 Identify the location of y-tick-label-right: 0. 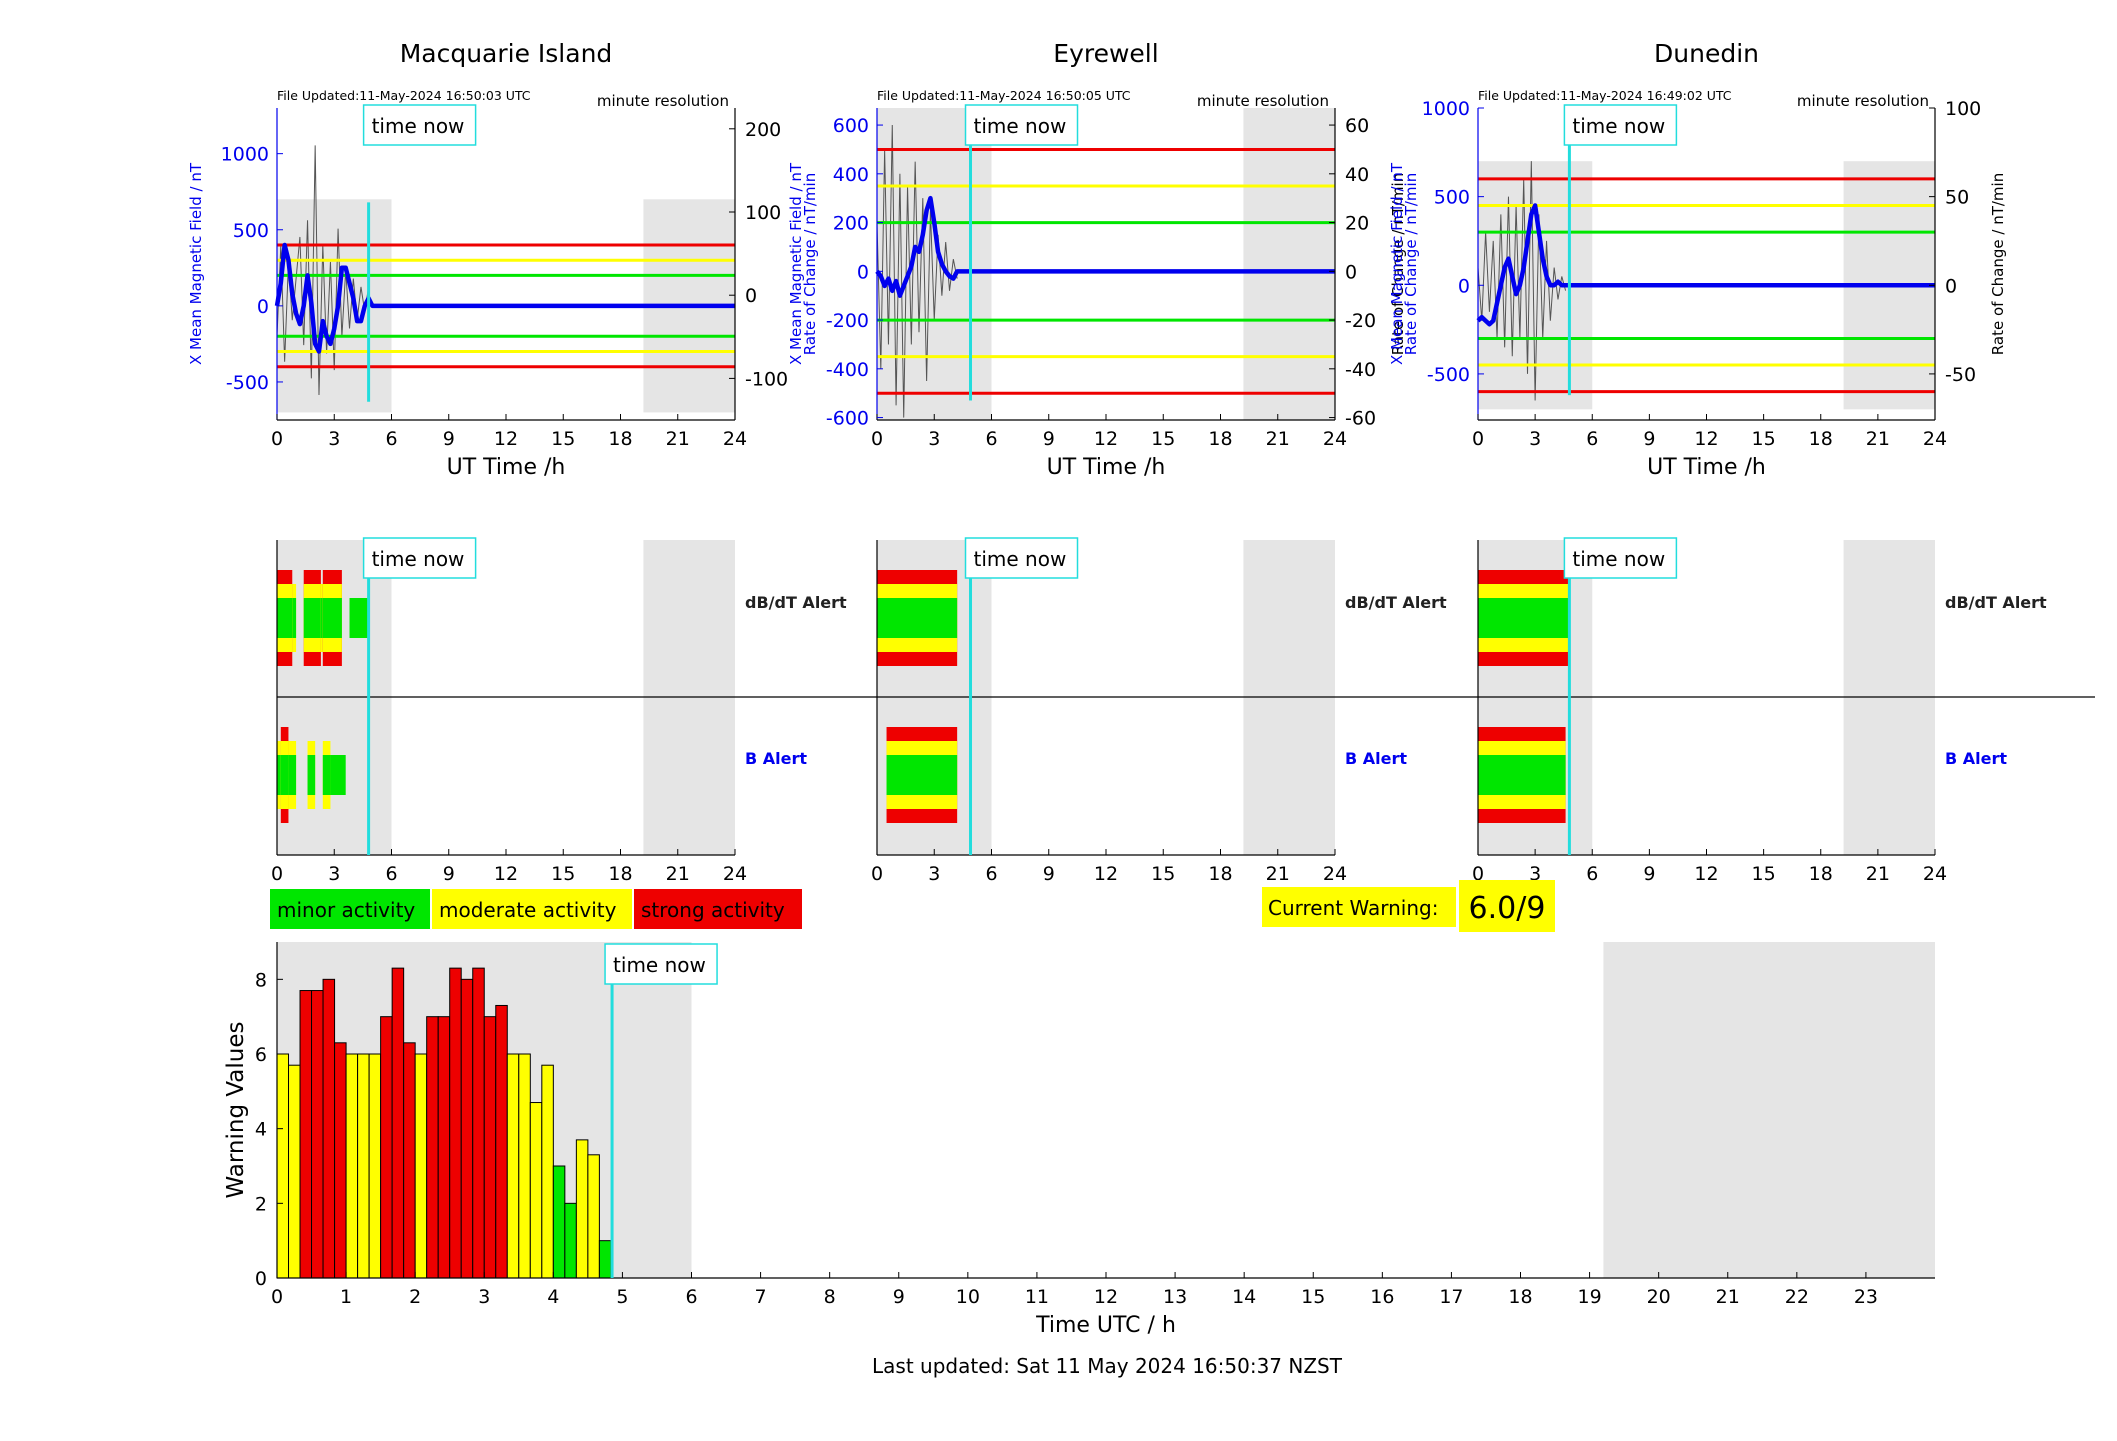
(751, 296).